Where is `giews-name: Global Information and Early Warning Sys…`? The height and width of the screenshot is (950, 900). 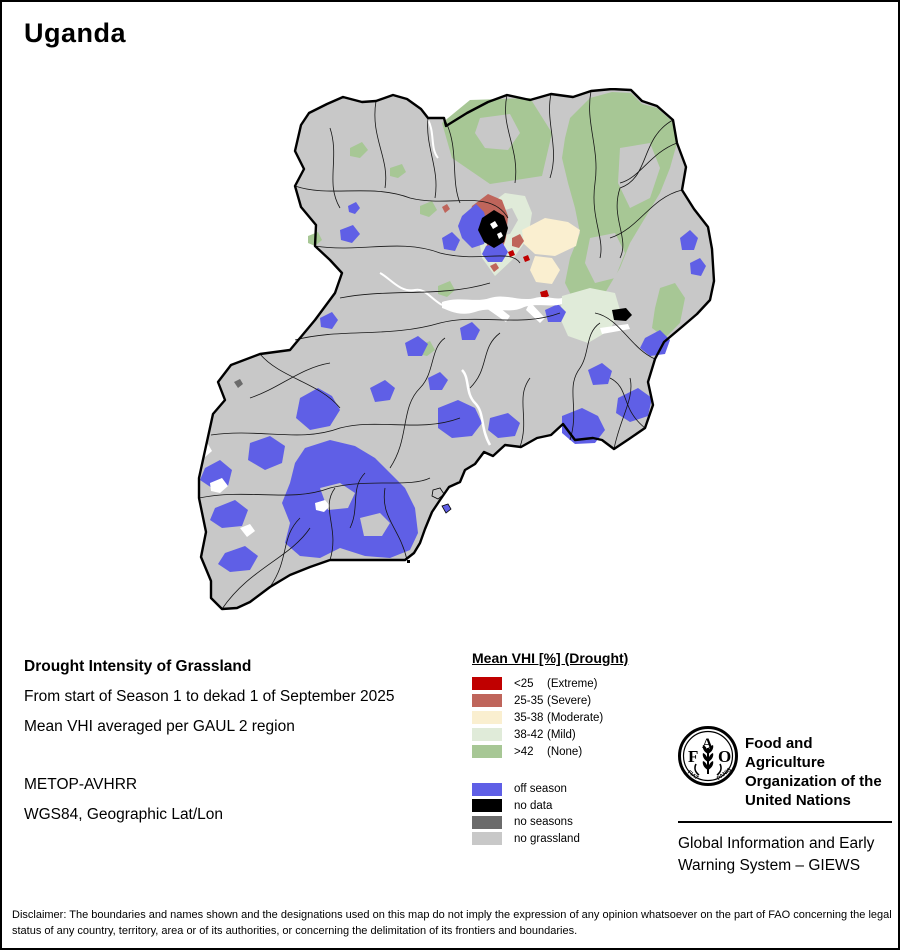
giews-name: Global Information and Early Warning Sys… is located at coordinates (776, 854).